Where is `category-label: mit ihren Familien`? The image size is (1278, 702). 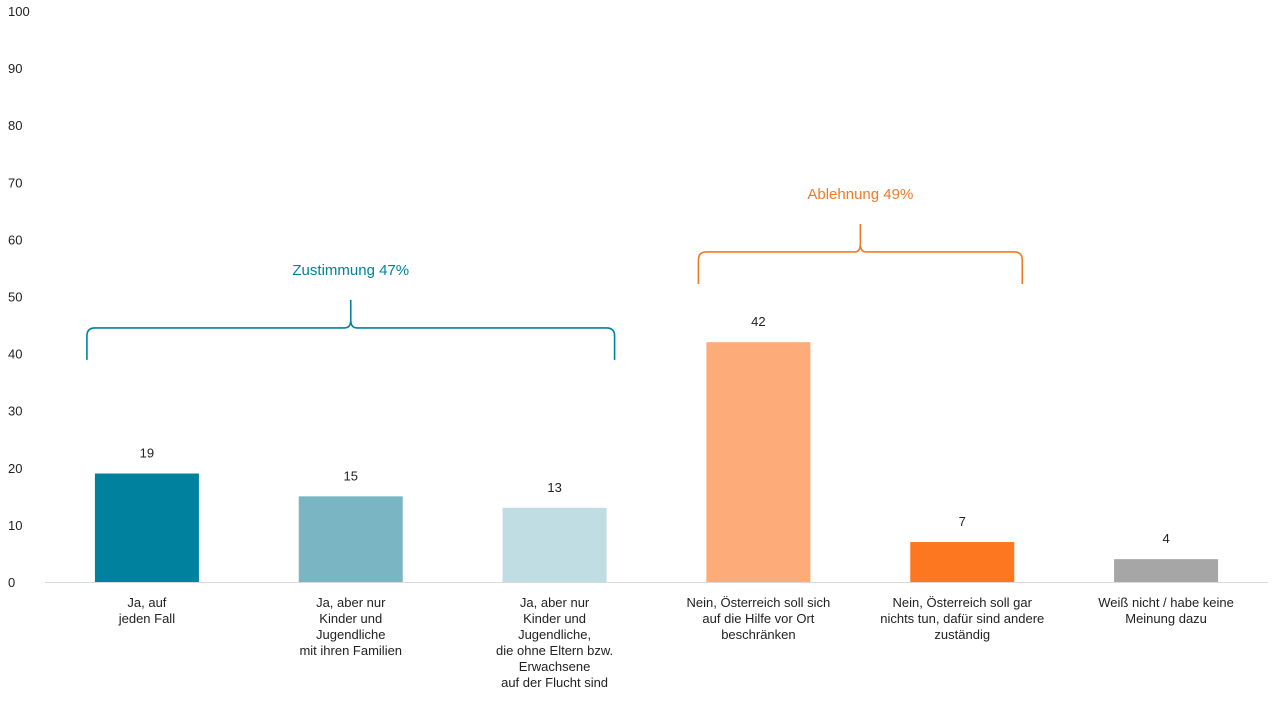
category-label: mit ihren Familien is located at coordinates (350, 650).